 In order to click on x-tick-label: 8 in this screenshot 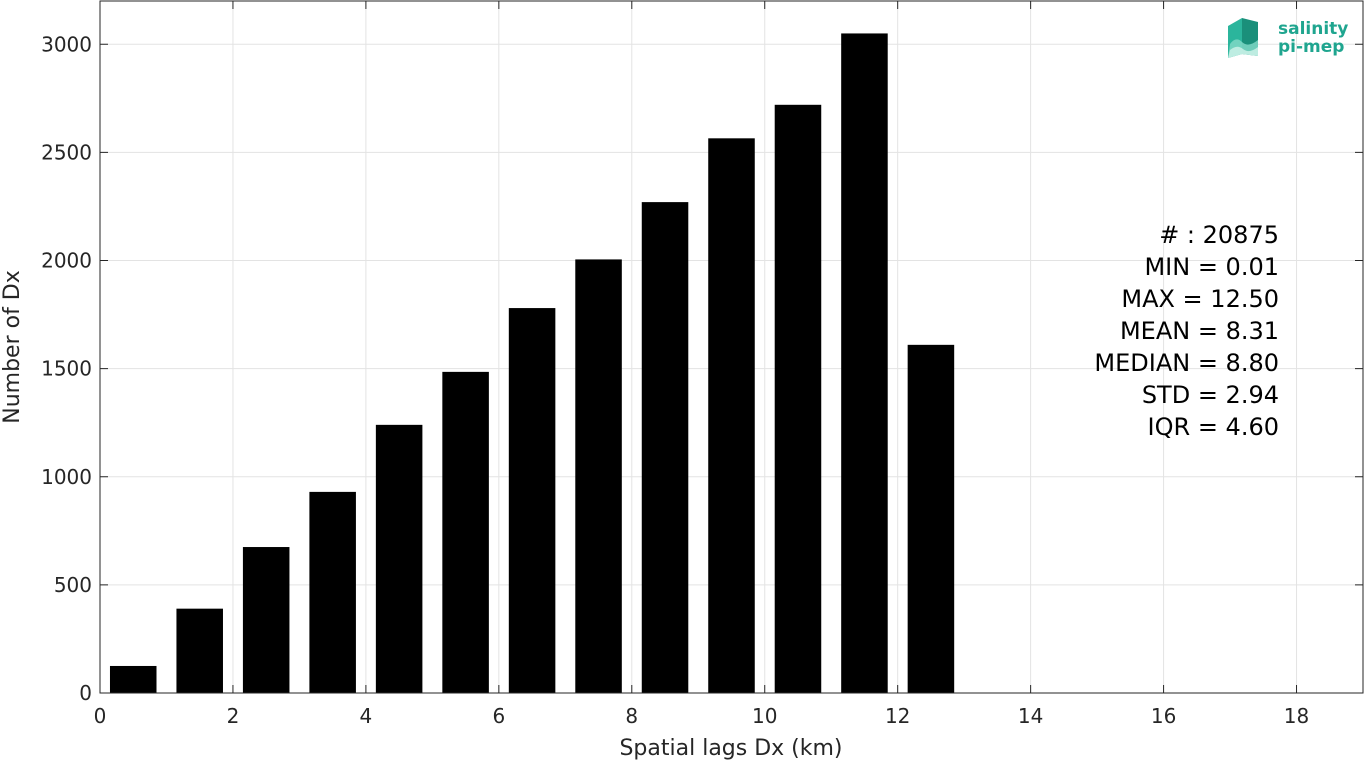, I will do `click(631, 716)`.